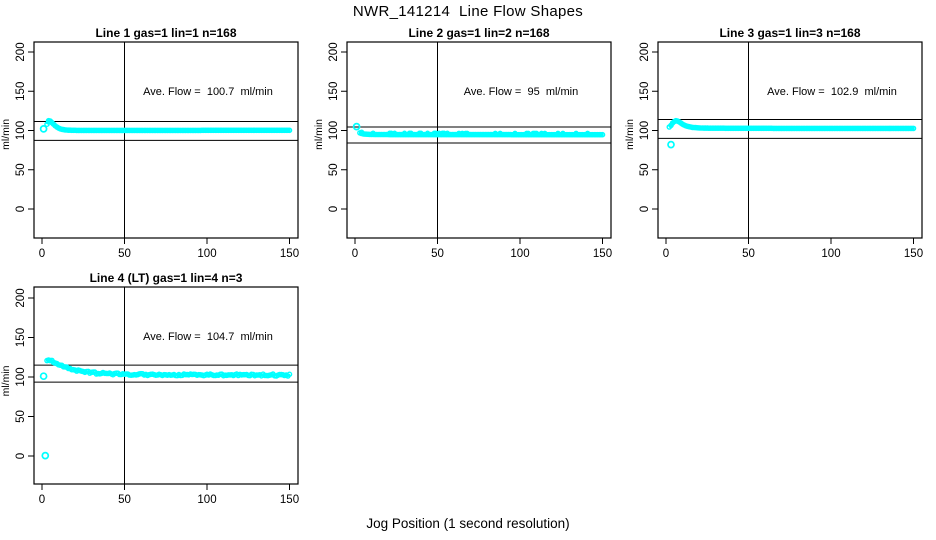  What do you see at coordinates (468, 523) in the screenshot?
I see `x-axis-title: Jog Position (1 second resolution)` at bounding box center [468, 523].